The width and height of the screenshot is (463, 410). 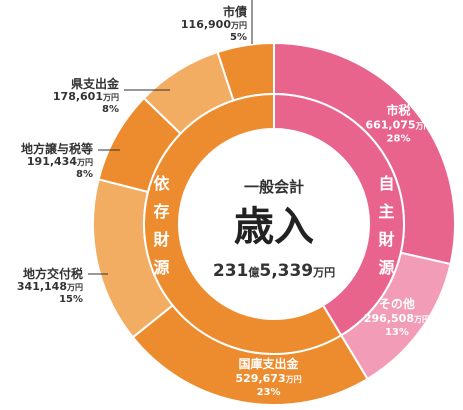 What do you see at coordinates (386, 267) in the screenshot?
I see `group-0-char-3: 源` at bounding box center [386, 267].